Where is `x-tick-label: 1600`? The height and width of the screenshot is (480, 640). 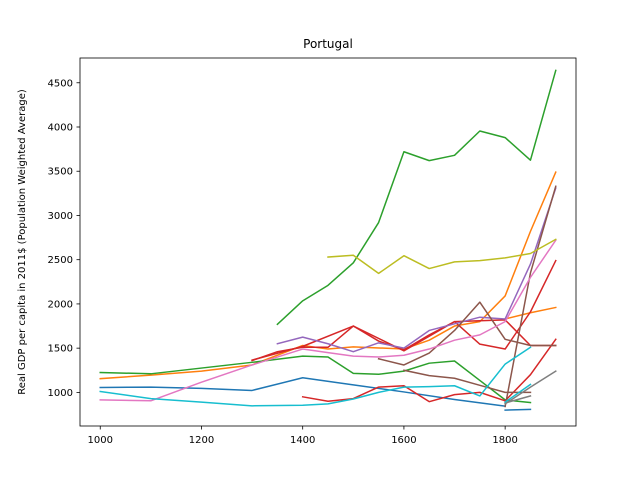 x-tick-label: 1600 is located at coordinates (403, 440).